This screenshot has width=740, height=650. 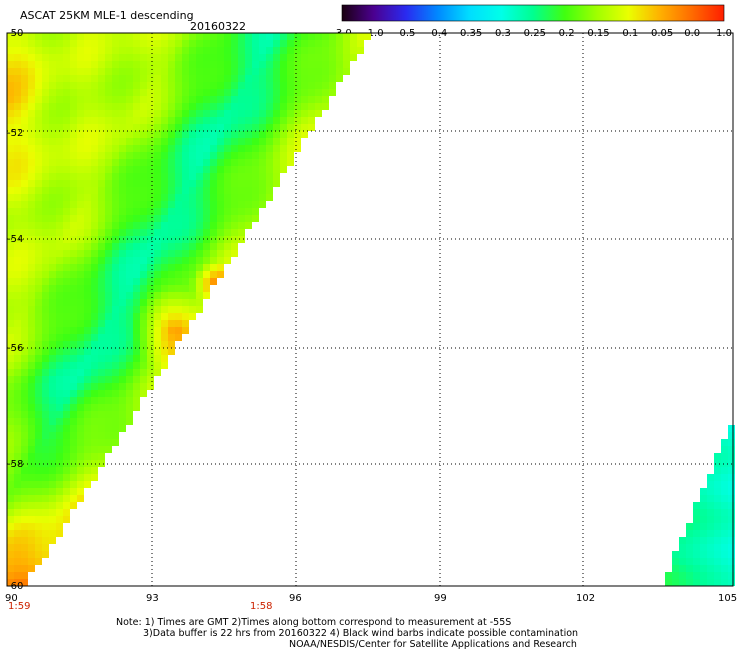 What do you see at coordinates (371, 598) in the screenshot?
I see `longitude-labels: 90 93 96 99 102 105` at bounding box center [371, 598].